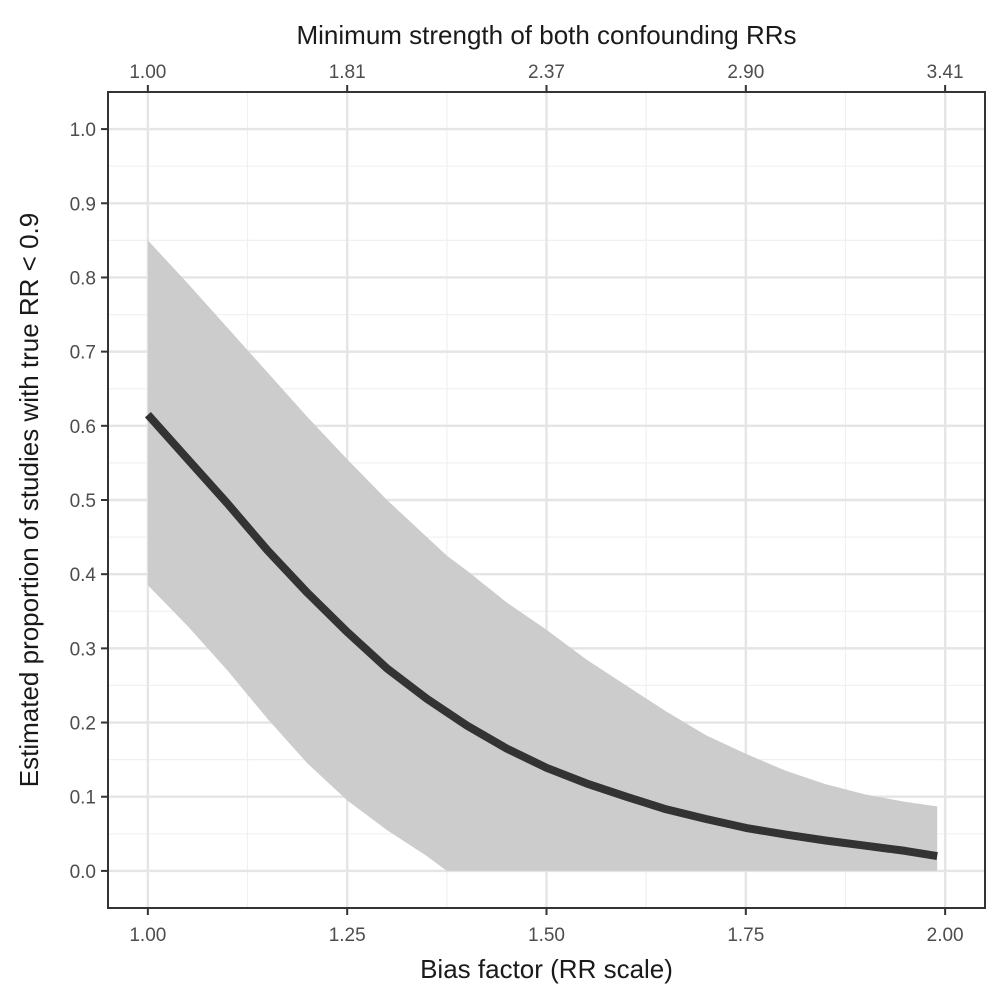 Image resolution: width=1000 pixels, height=1000 pixels. I want to click on x-tick-label: 1.50, so click(546, 935).